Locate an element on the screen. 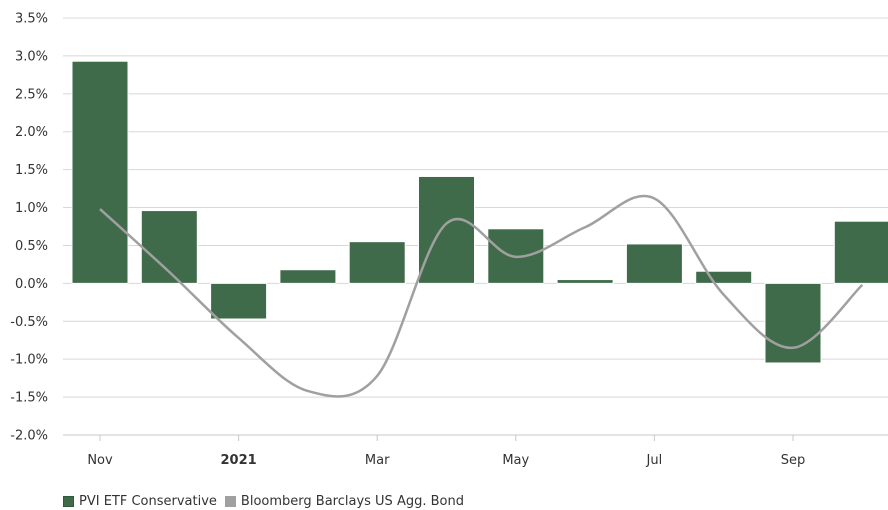 This screenshot has height=510, width=888. legend-item-pvi: PVI ETF Conservative is located at coordinates (140, 501).